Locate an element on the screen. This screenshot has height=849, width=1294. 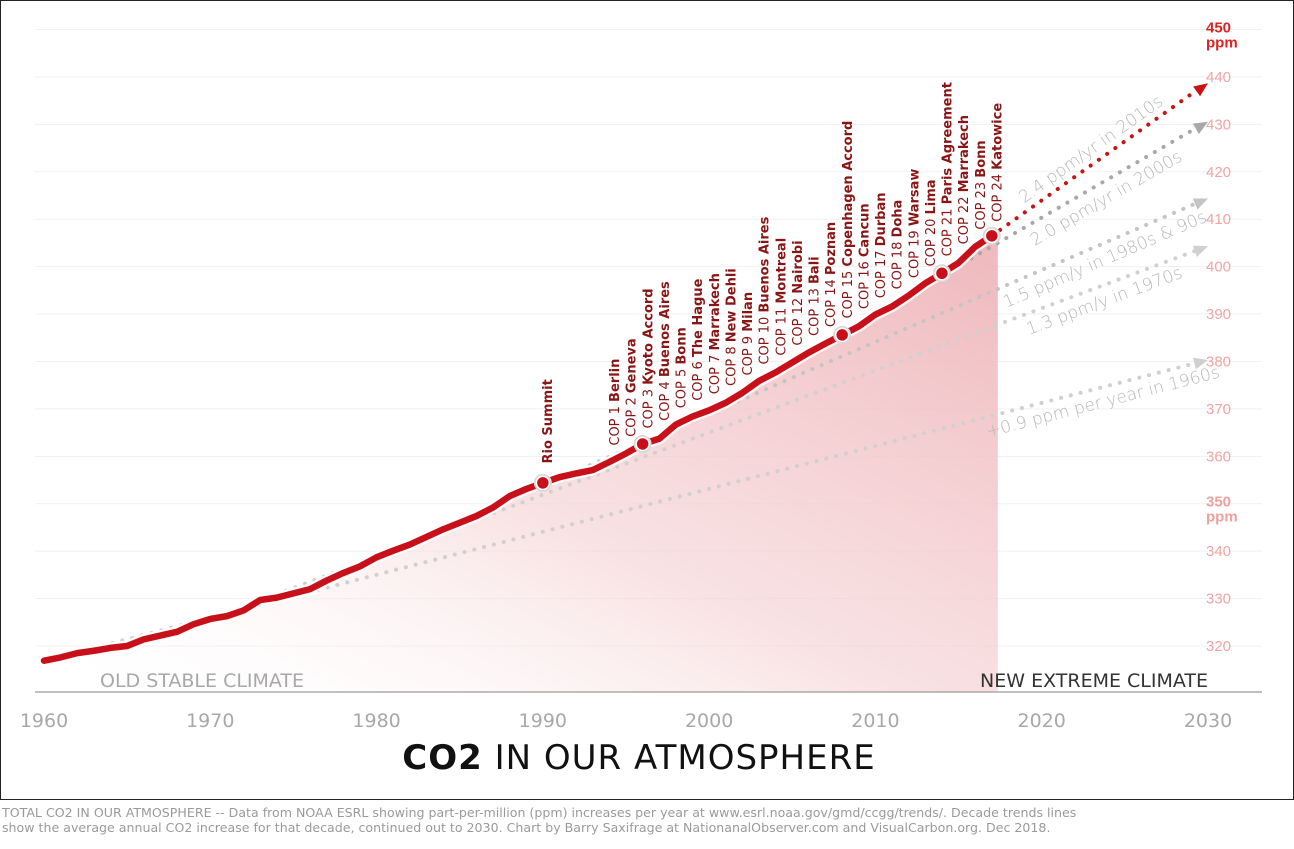
event-label-prefix: COP 5 is located at coordinates (682, 387).